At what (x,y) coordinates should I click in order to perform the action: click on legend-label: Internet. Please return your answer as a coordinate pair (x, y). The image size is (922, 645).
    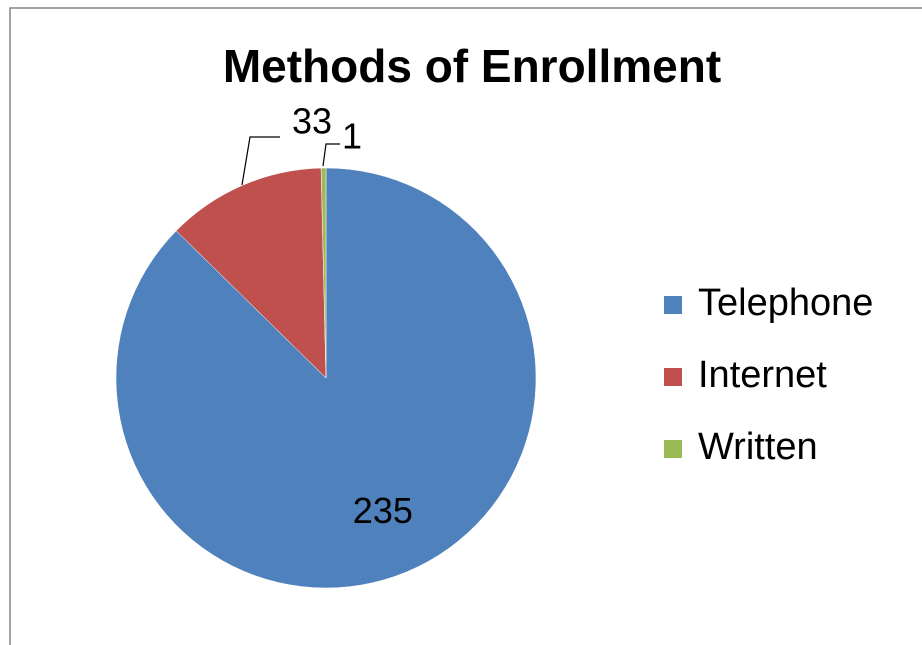
    Looking at the image, I should click on (762, 375).